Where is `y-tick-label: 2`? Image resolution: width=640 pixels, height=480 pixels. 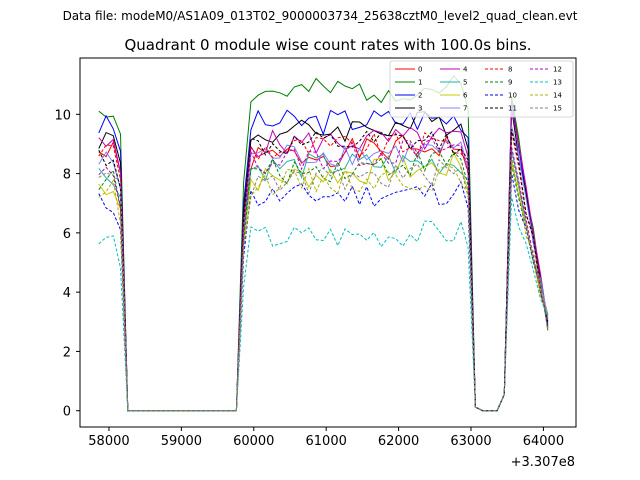 y-tick-label: 2 is located at coordinates (67, 352).